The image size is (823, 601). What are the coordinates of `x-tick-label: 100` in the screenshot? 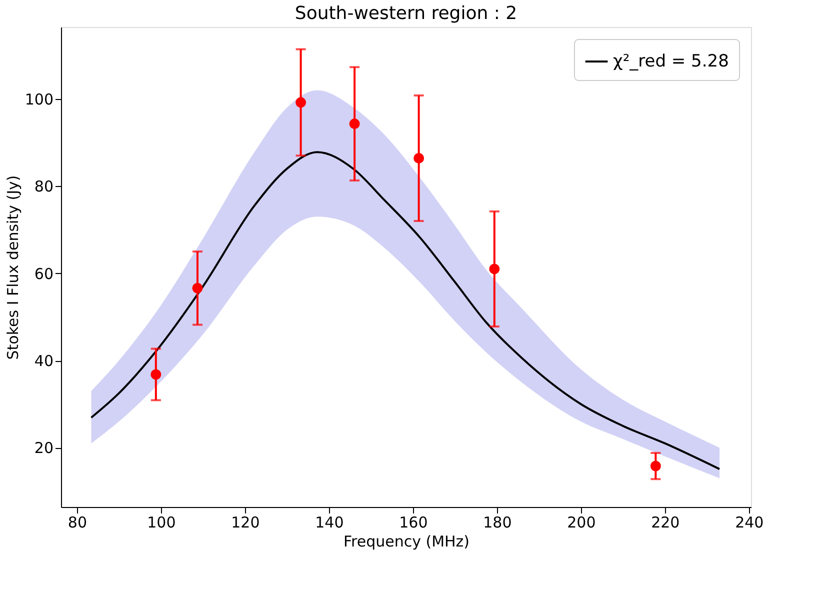 It's located at (161, 523).